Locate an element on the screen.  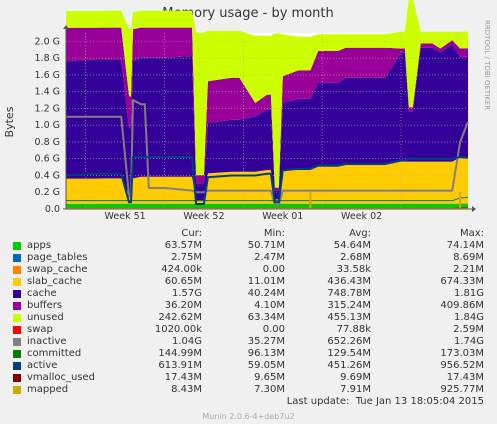
y-tick-label: 1.0 G is located at coordinates (48, 125).